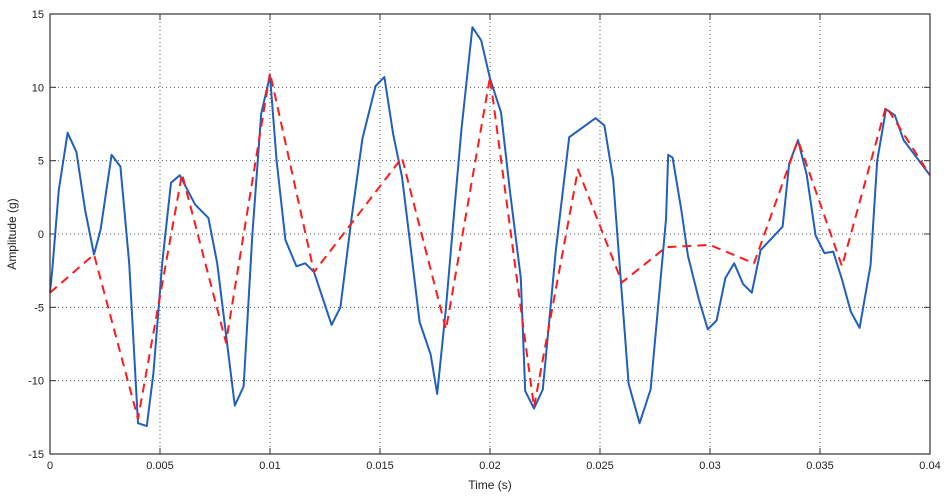 This screenshot has height=500, width=950. Describe the element at coordinates (39, 308) in the screenshot. I see `y-tick-label: -5` at that location.